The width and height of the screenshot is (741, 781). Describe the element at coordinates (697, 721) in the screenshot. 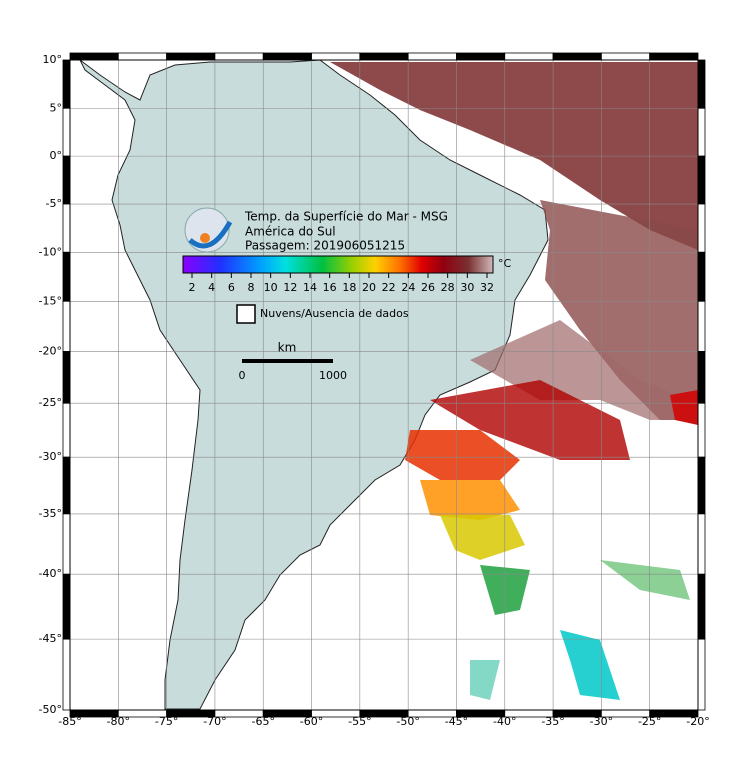

I see `lon-label: -20°` at that location.